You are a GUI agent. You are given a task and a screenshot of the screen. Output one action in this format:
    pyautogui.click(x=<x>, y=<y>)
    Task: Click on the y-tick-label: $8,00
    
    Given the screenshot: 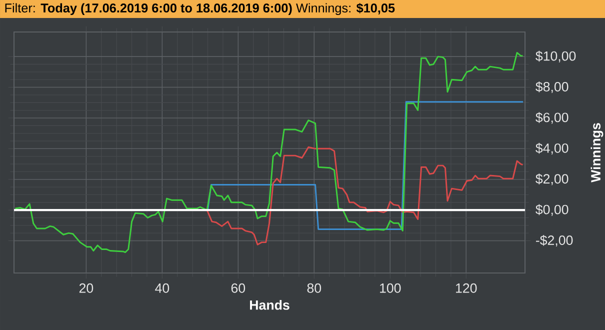 What is the action you would take?
    pyautogui.click(x=552, y=87)
    